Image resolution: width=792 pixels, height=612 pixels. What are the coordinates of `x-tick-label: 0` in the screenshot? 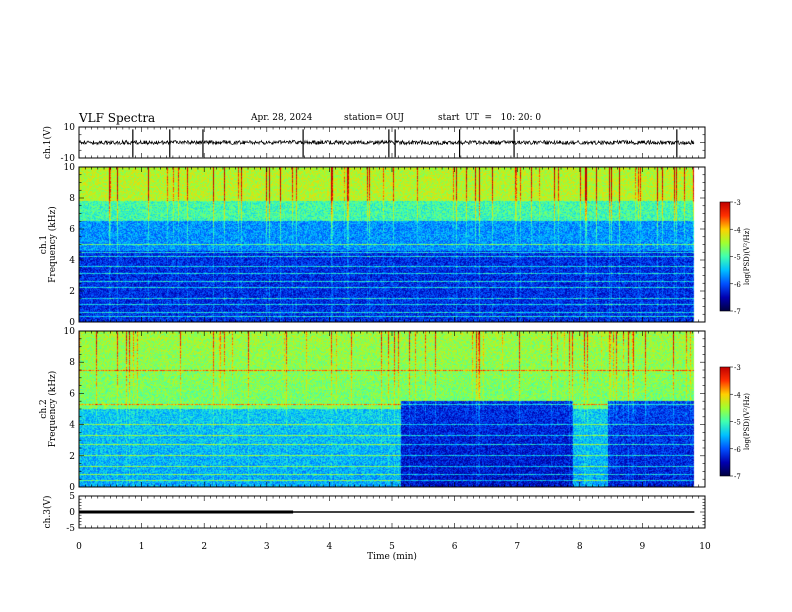 It's located at (79, 547).